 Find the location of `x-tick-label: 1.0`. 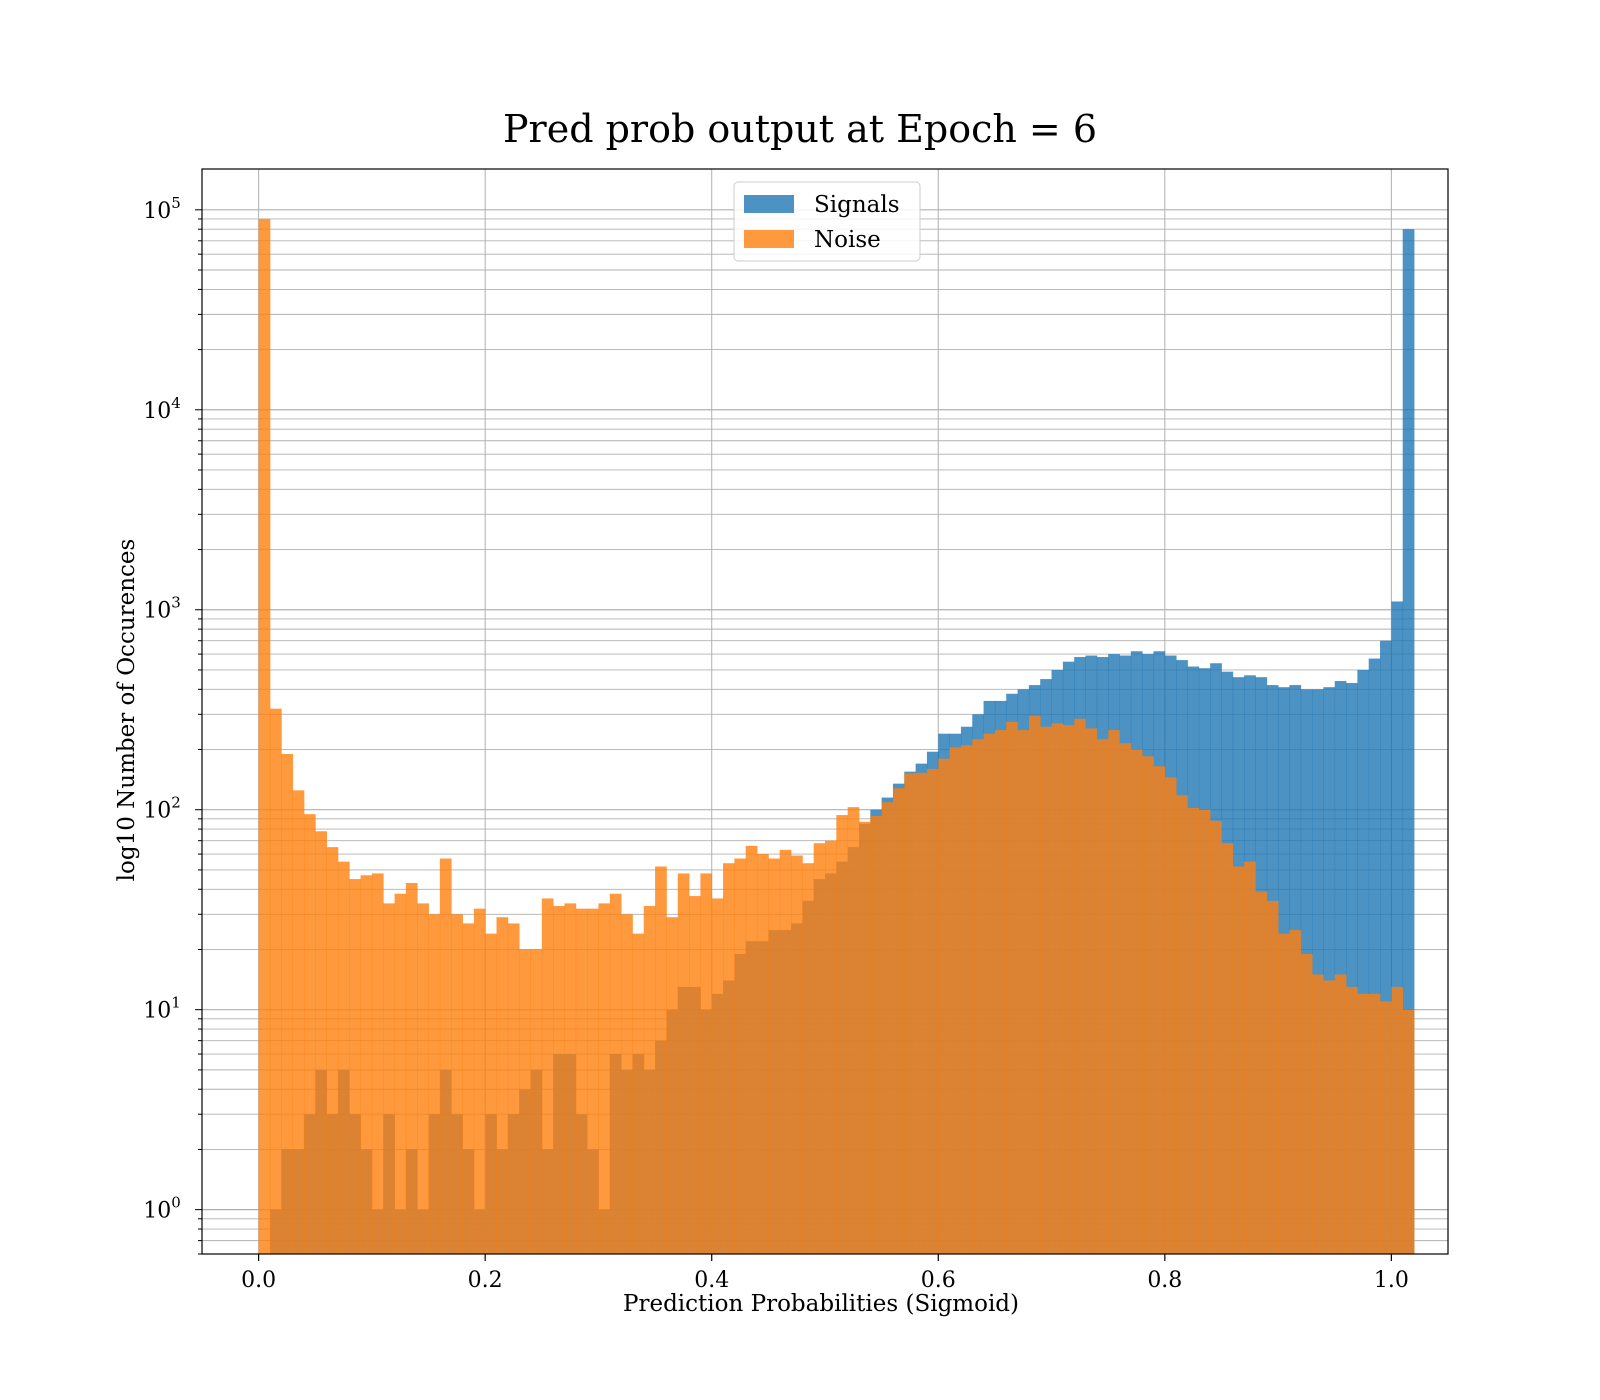

x-tick-label: 1.0 is located at coordinates (1391, 1280).